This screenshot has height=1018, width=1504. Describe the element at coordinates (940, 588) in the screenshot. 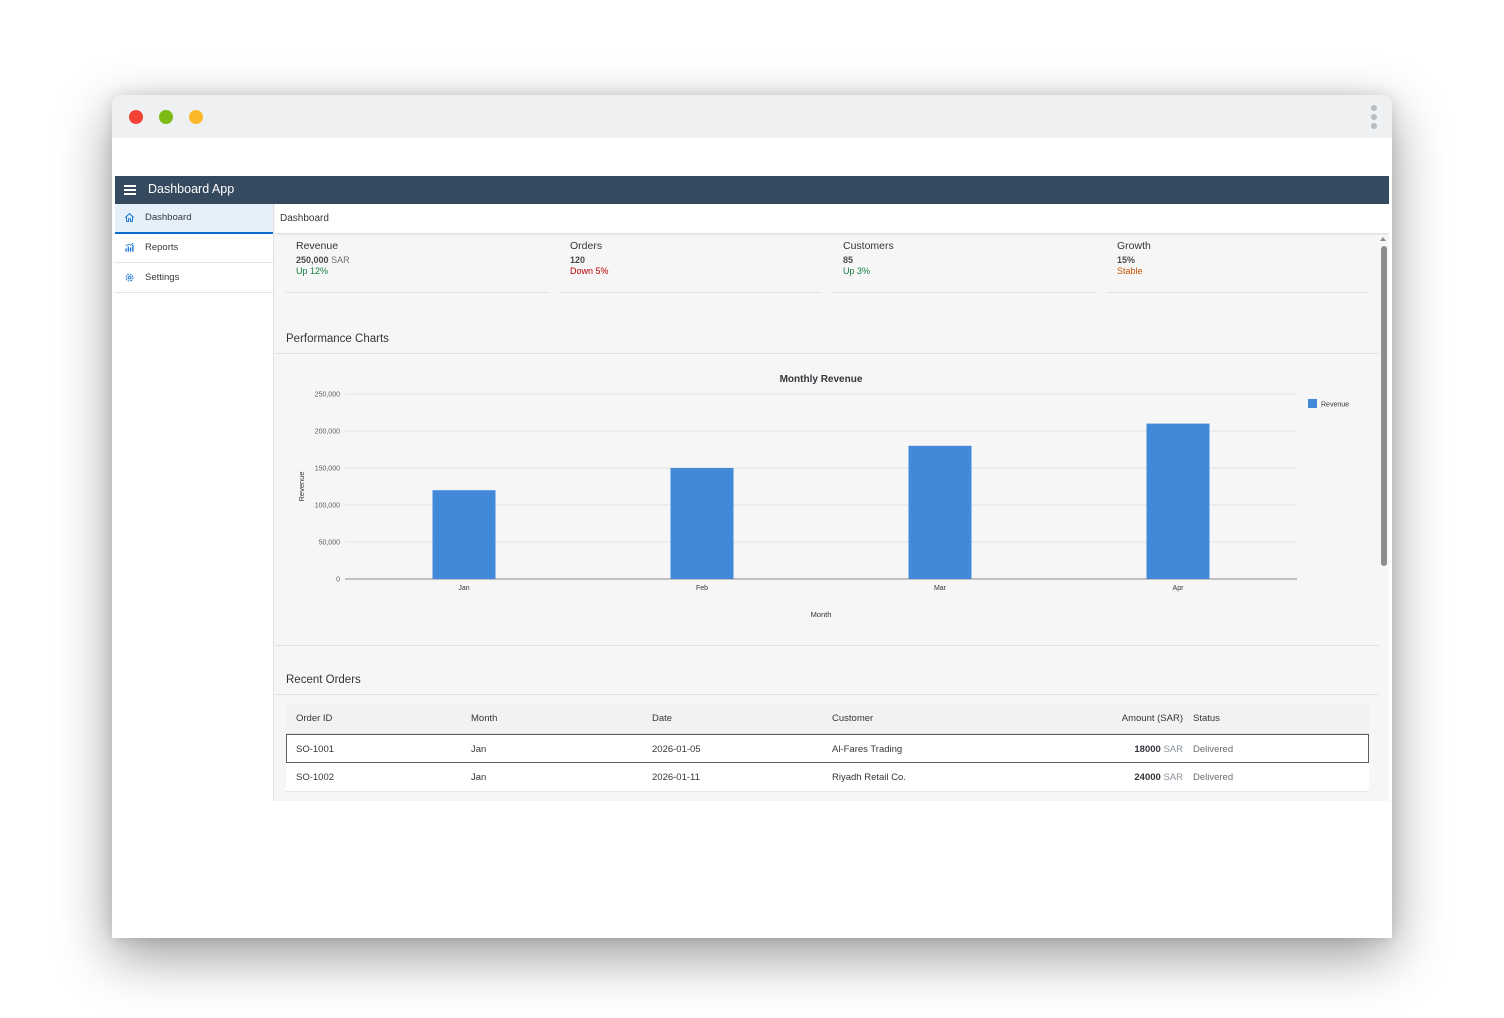

I see `x-tick-label: Mar` at that location.